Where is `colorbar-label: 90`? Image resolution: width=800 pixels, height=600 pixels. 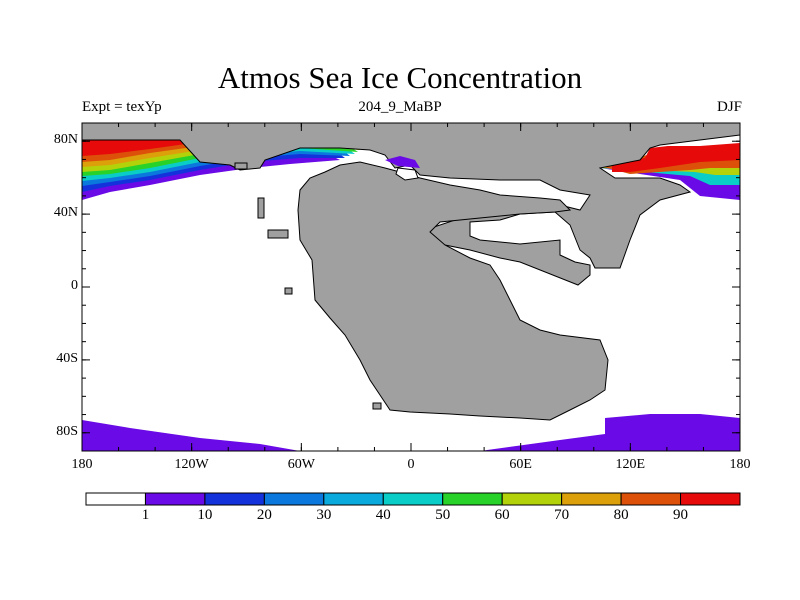
colorbar-label: 90 is located at coordinates (681, 515).